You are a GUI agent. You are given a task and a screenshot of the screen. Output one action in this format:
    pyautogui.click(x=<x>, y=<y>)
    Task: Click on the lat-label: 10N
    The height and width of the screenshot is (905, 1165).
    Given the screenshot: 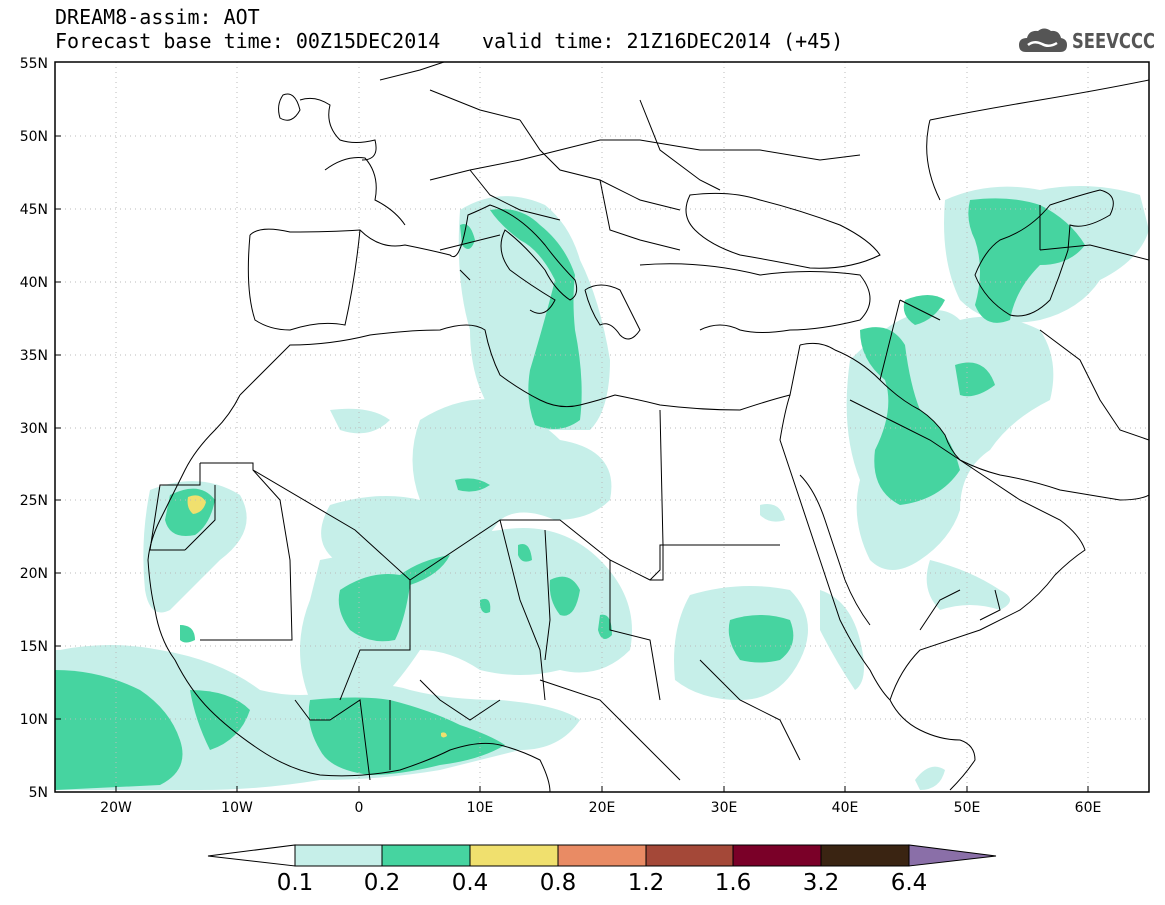 What is the action you would take?
    pyautogui.click(x=34, y=720)
    